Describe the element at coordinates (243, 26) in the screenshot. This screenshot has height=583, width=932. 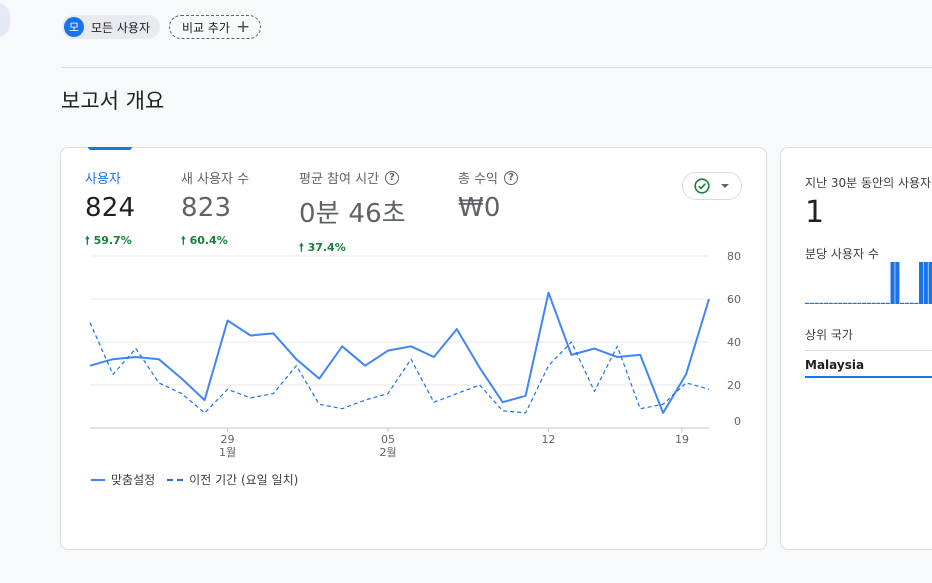
I see `plus-icon: +` at that location.